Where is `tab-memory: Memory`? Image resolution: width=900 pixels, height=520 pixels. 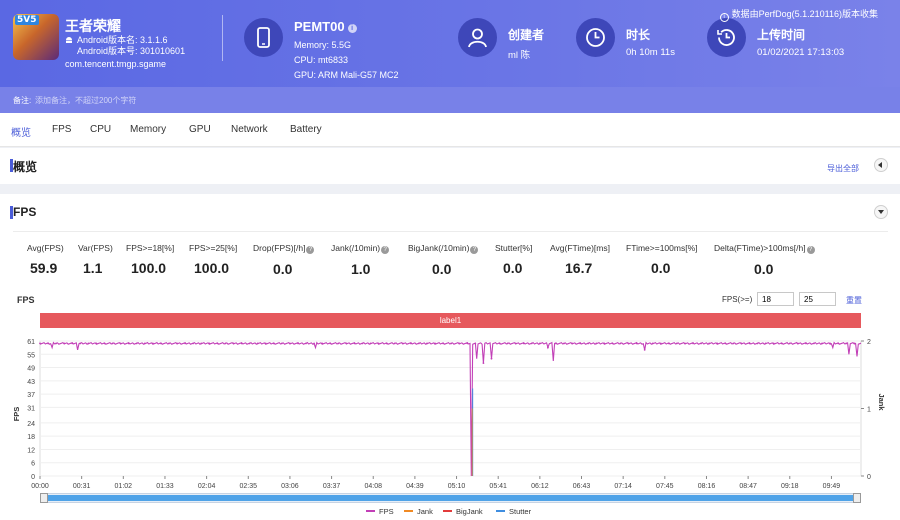 tab-memory: Memory is located at coordinates (148, 129).